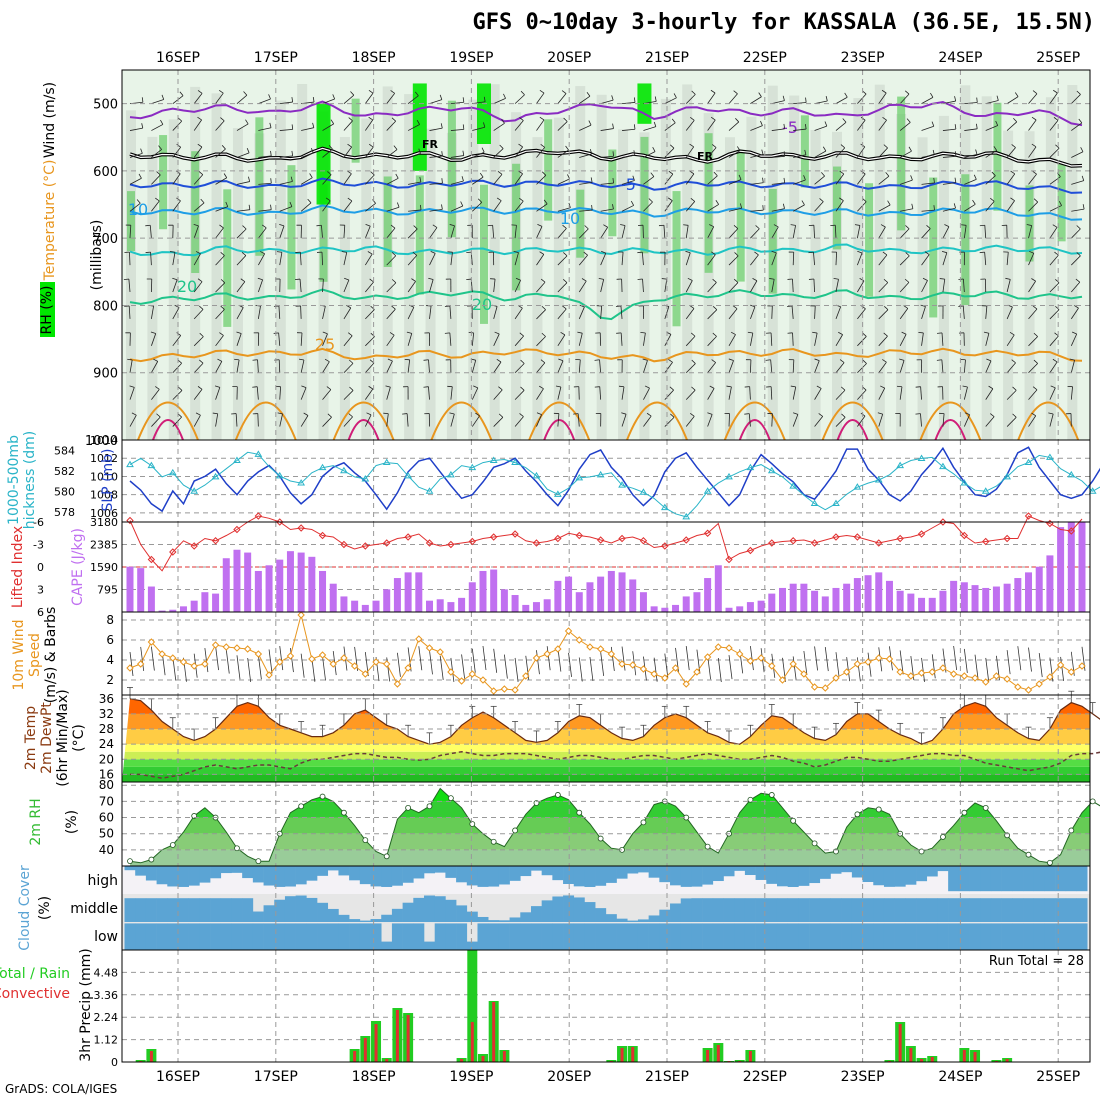 This screenshot has height=1100, width=1100. What do you see at coordinates (606, 113) in the screenshot?
I see `isotherm-line` at bounding box center [606, 113].